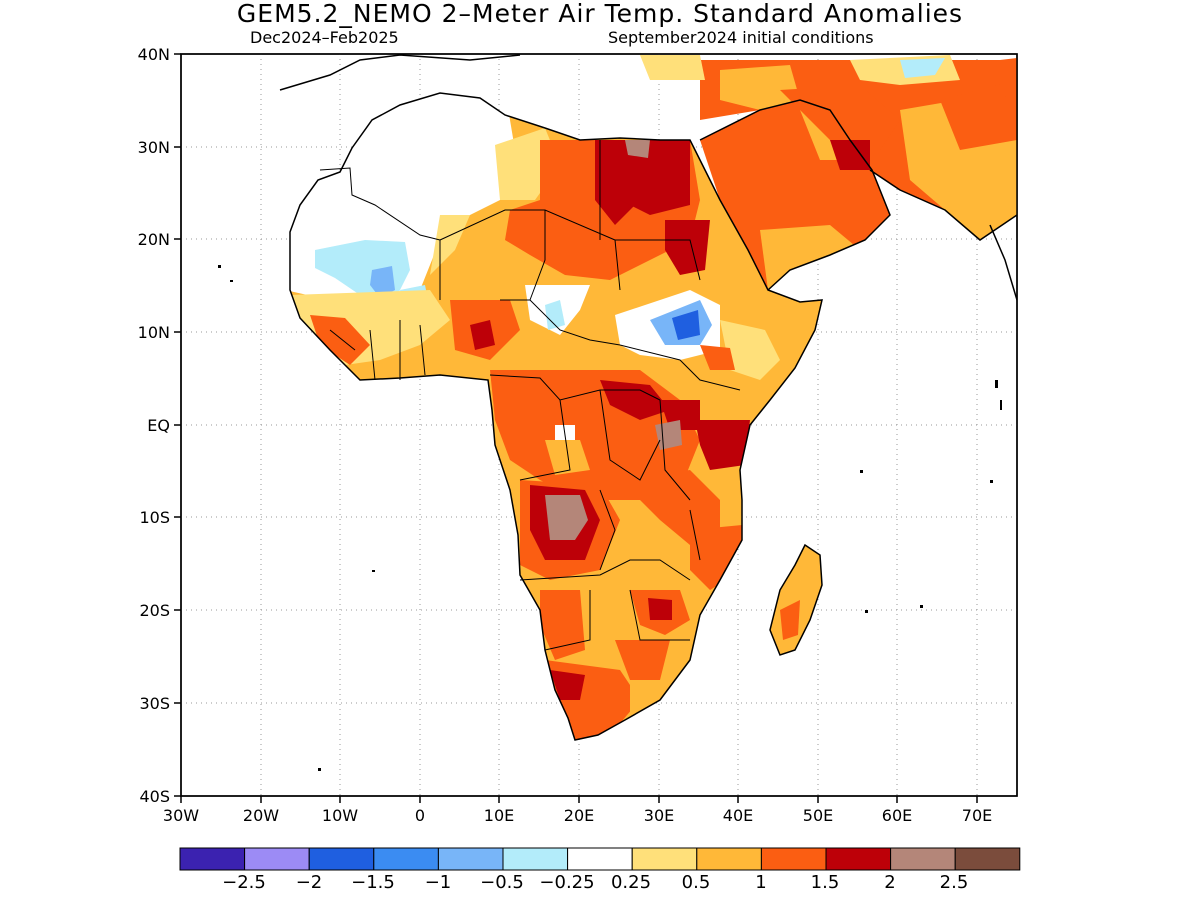 Image resolution: width=1200 pixels, height=900 pixels. Describe the element at coordinates (438, 882) in the screenshot. I see `color-bar-label: −1` at that location.